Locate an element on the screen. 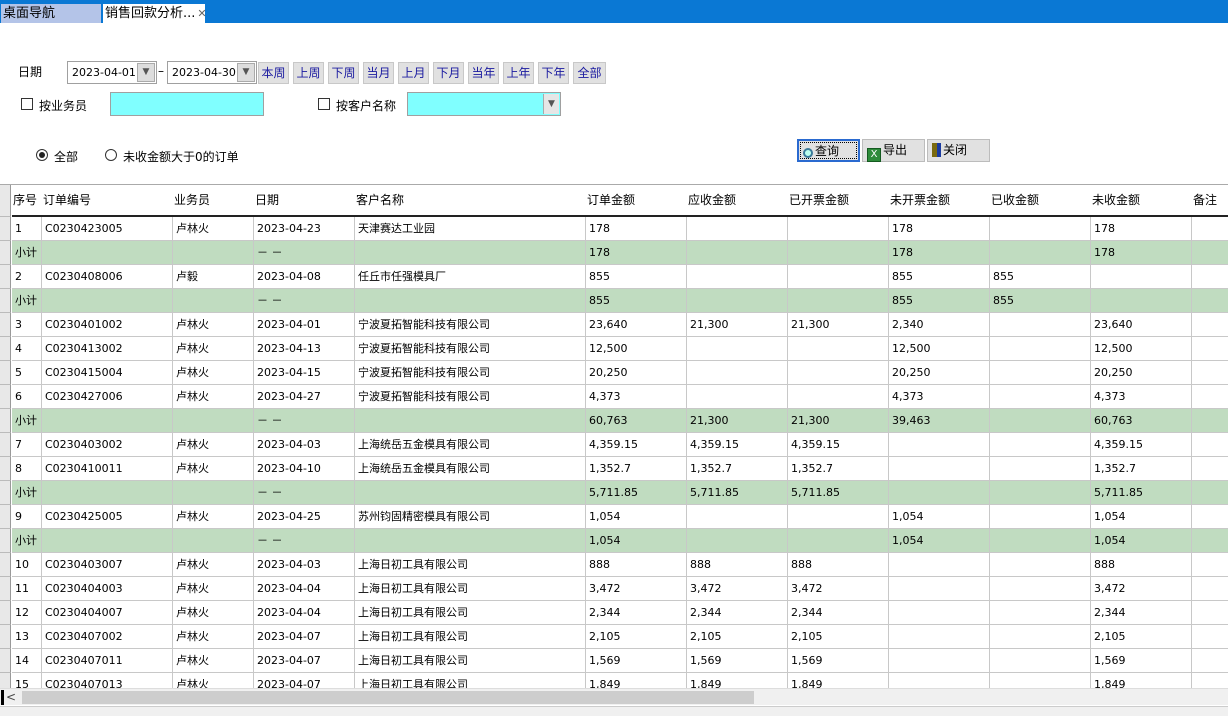  cell-order-amount: 888 is located at coordinates (636, 565).